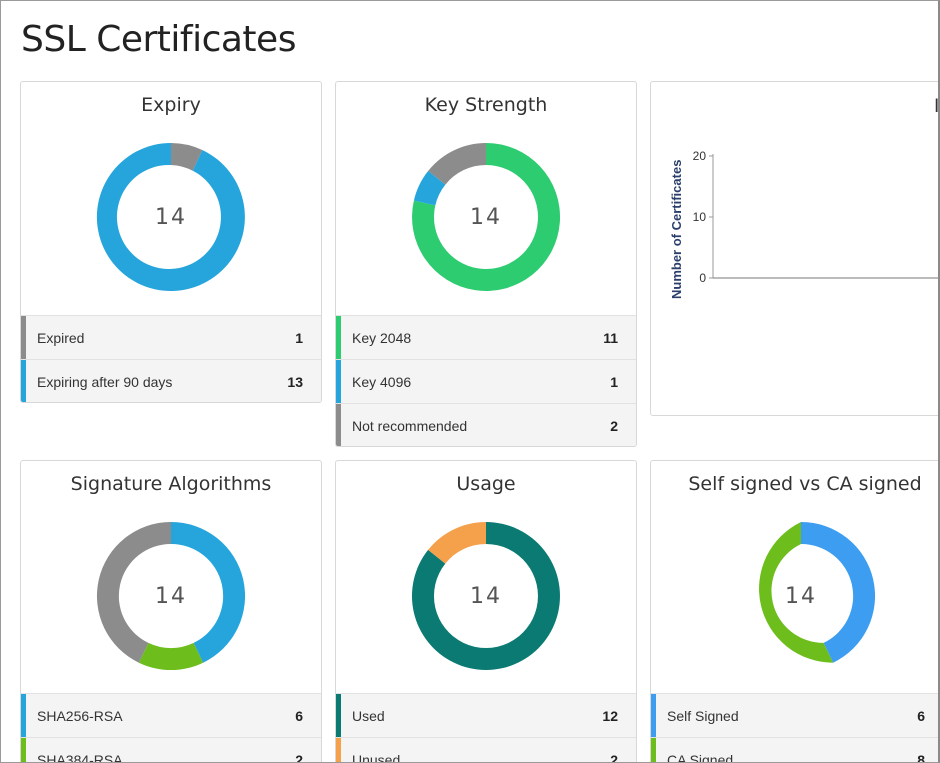 The image size is (940, 763). What do you see at coordinates (610, 338) in the screenshot?
I see `legend-value: 11` at bounding box center [610, 338].